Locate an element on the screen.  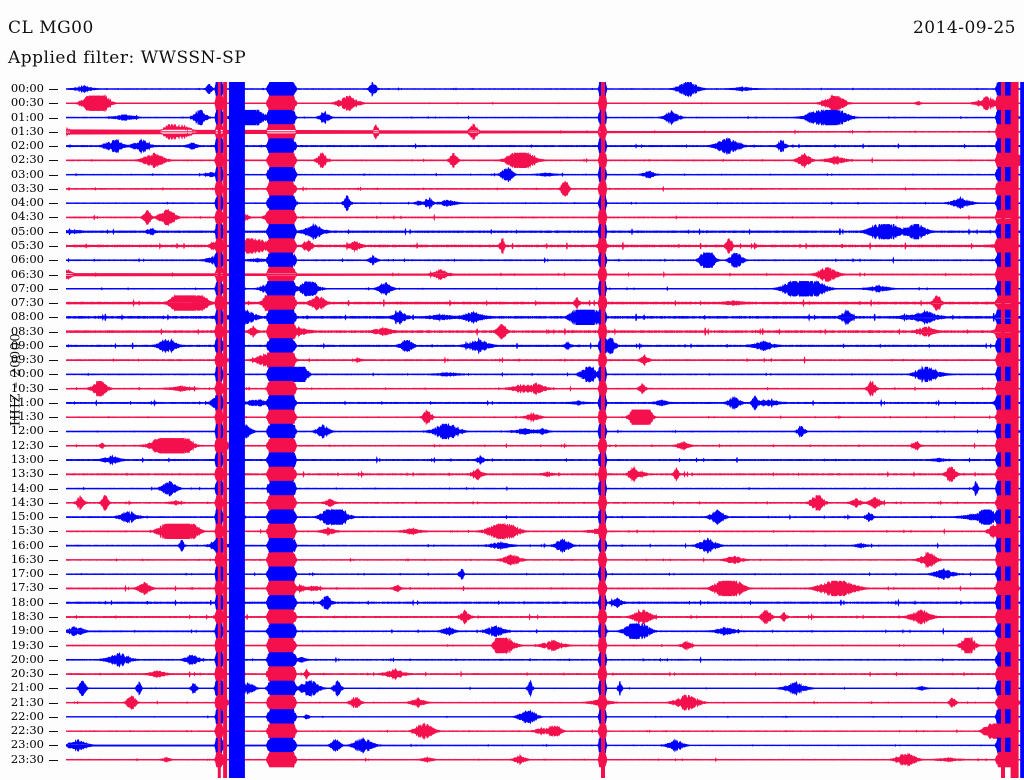
time-label-12-00: 12:00 is located at coordinates (27, 430).